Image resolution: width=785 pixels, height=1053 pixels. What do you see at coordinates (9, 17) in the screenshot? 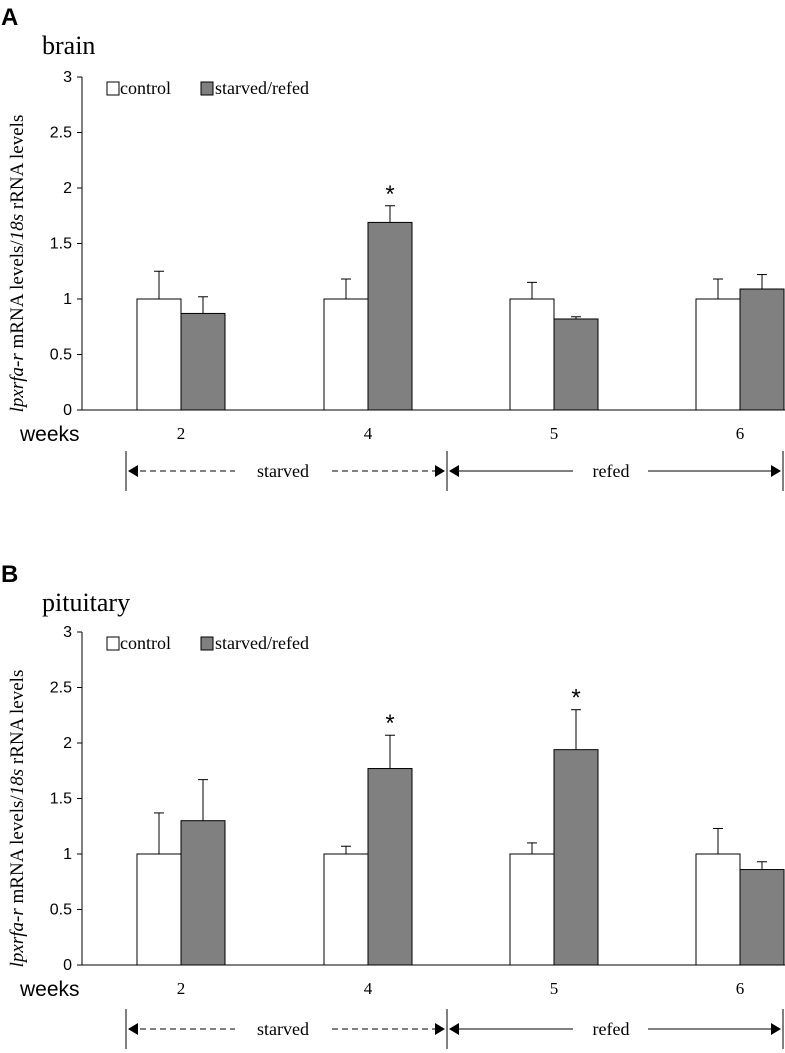
I see `panel-letter: A` at bounding box center [9, 17].